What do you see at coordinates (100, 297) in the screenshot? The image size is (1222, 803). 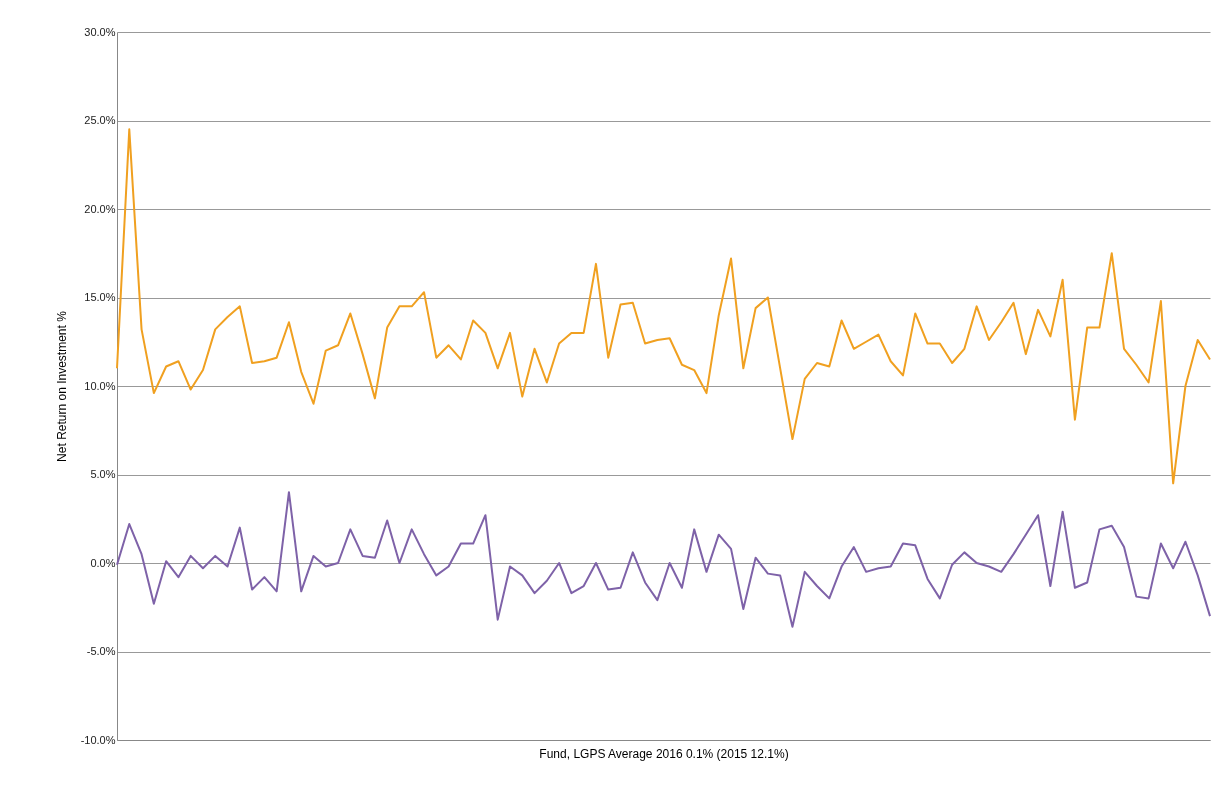 I see `y-tick-label: 15.0%` at bounding box center [100, 297].